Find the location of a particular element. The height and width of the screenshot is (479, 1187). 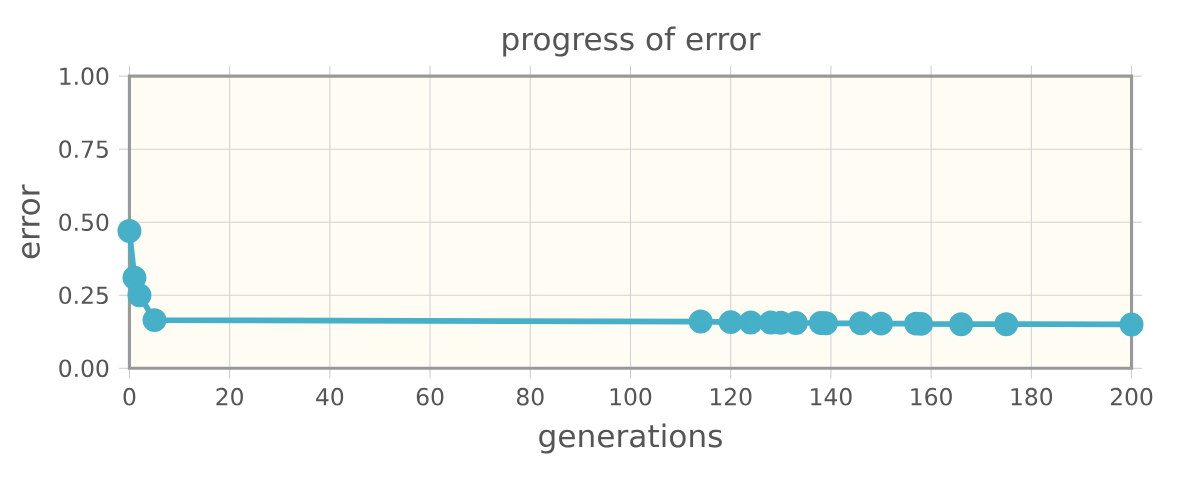

x-tick-label: 20 is located at coordinates (229, 396).